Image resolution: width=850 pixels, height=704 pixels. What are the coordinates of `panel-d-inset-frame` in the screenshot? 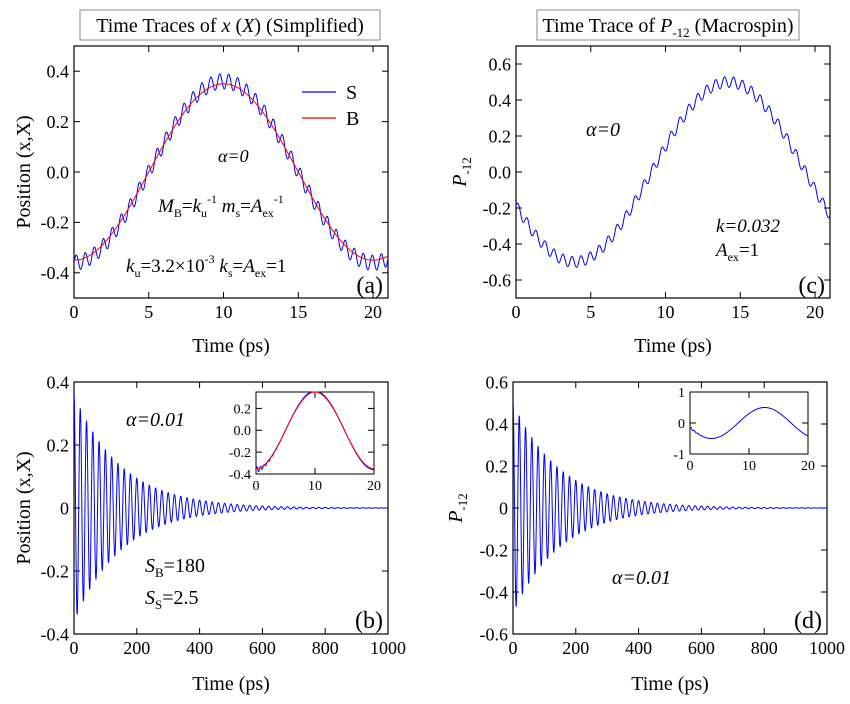 It's located at (749, 423).